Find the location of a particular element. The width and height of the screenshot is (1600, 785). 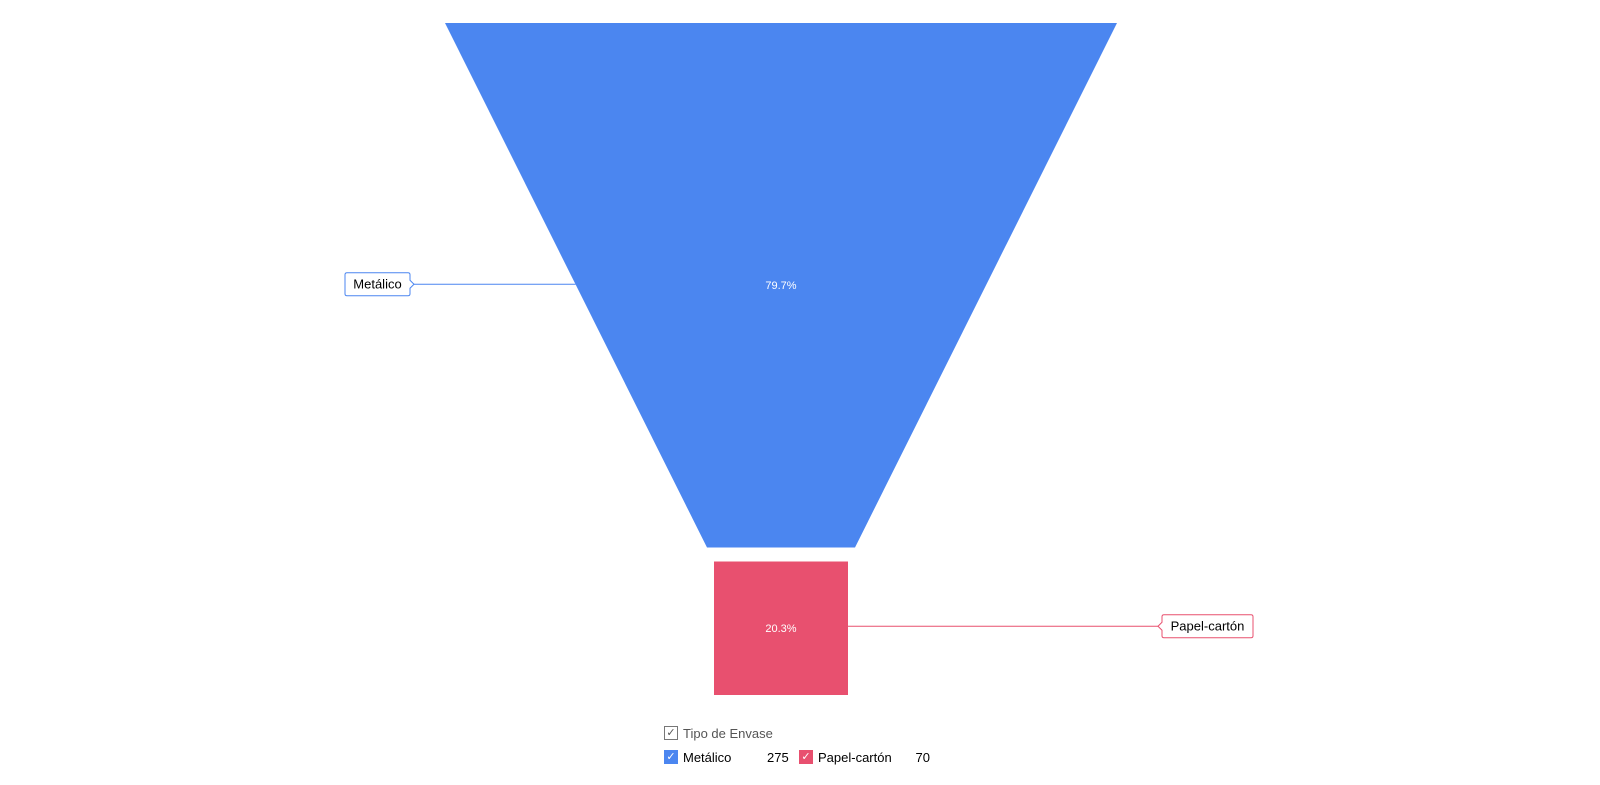

funnel-segment-papel-carton is located at coordinates (781, 628).